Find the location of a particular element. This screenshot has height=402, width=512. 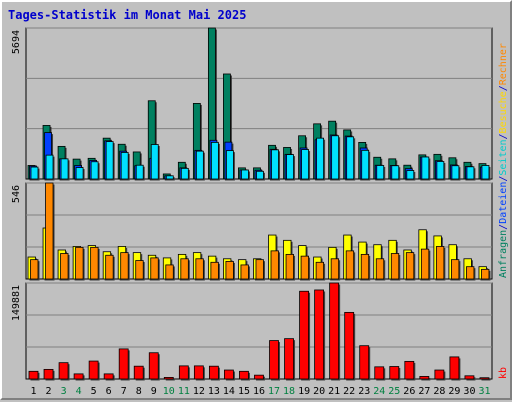

day-label: 10 is located at coordinates (169, 391).